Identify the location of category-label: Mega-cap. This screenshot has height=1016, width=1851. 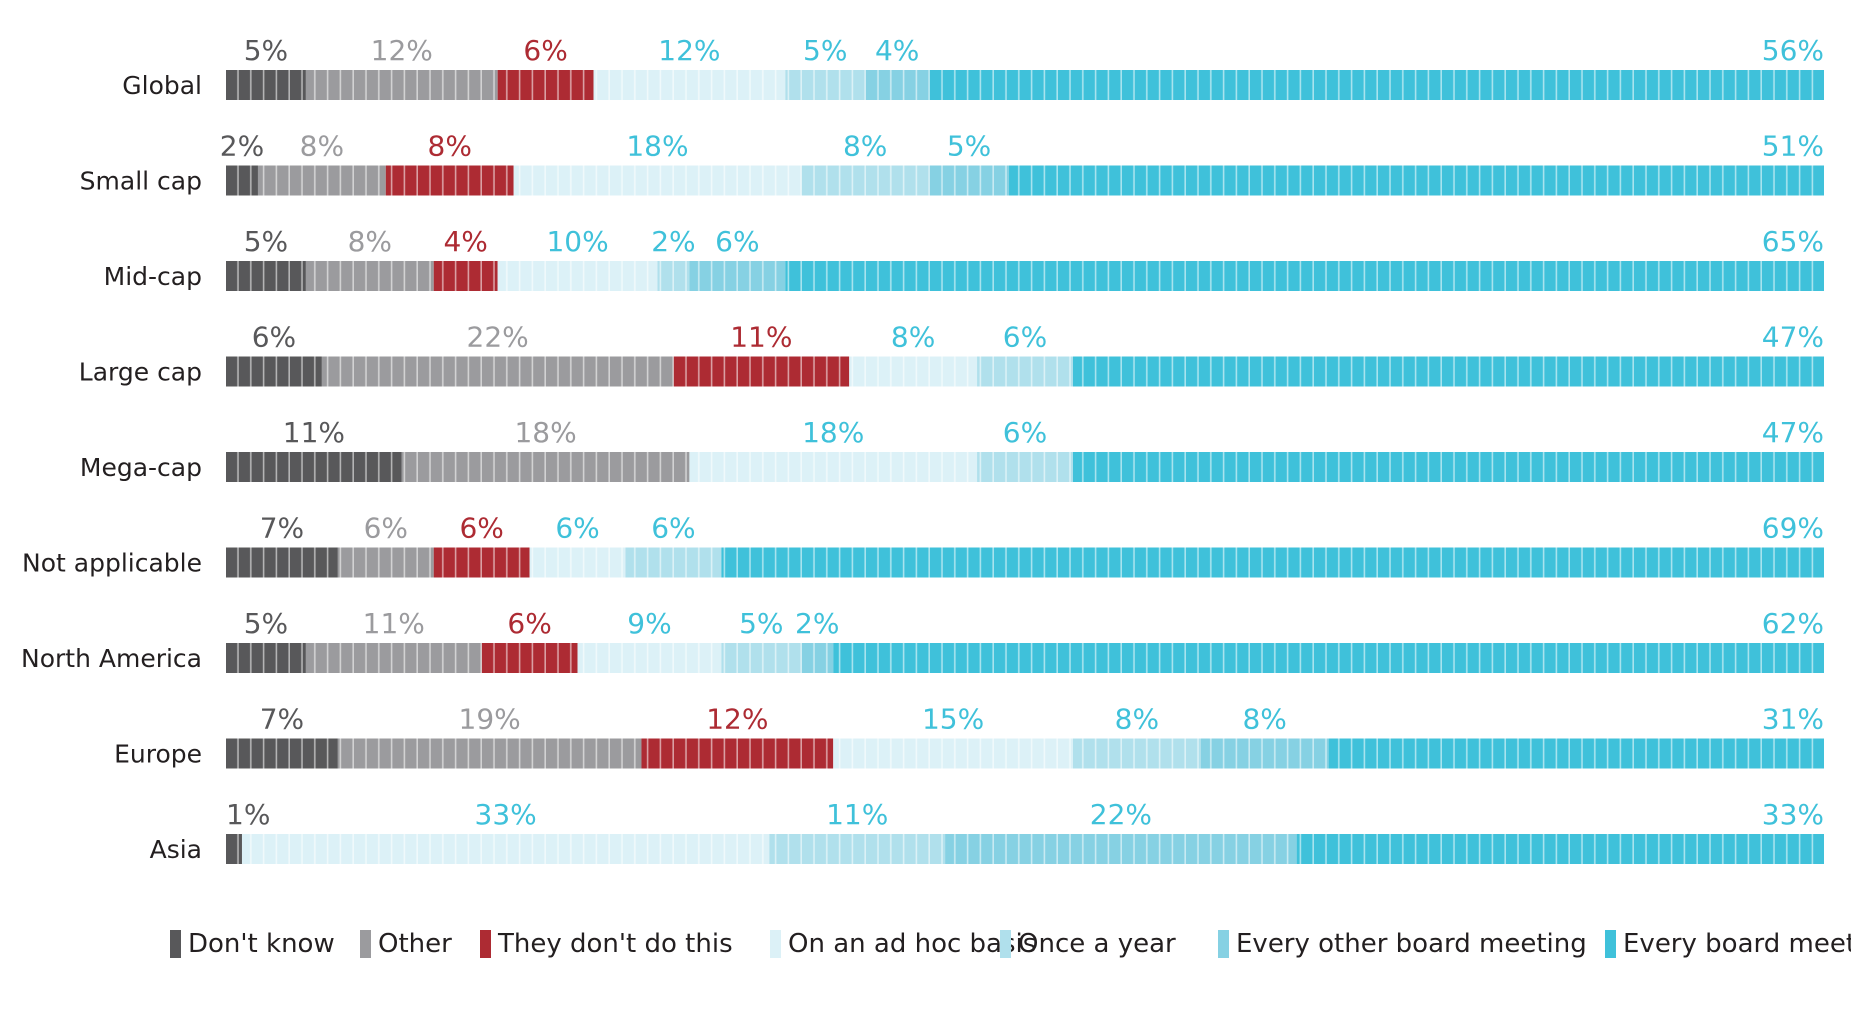
(141, 467).